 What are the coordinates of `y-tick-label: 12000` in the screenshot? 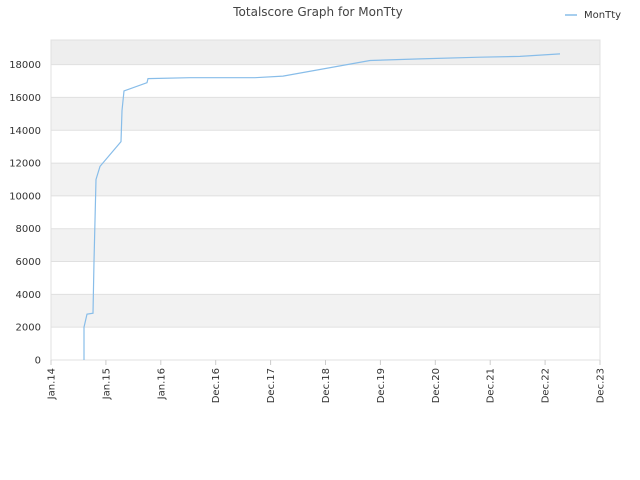 It's located at (25, 164).